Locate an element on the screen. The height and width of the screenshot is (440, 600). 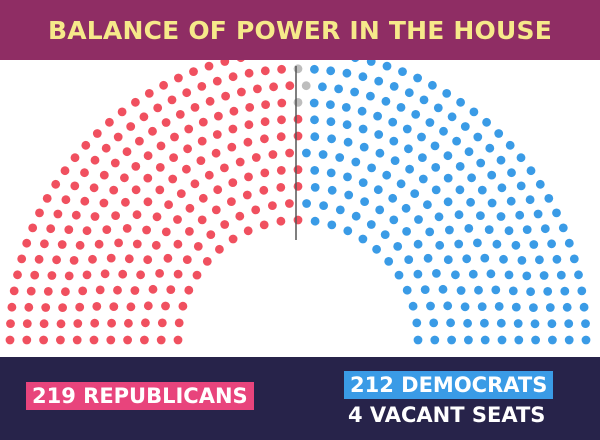
header-bar: BALANCE OF POWER IN THE HOUSE is located at coordinates (300, 30).